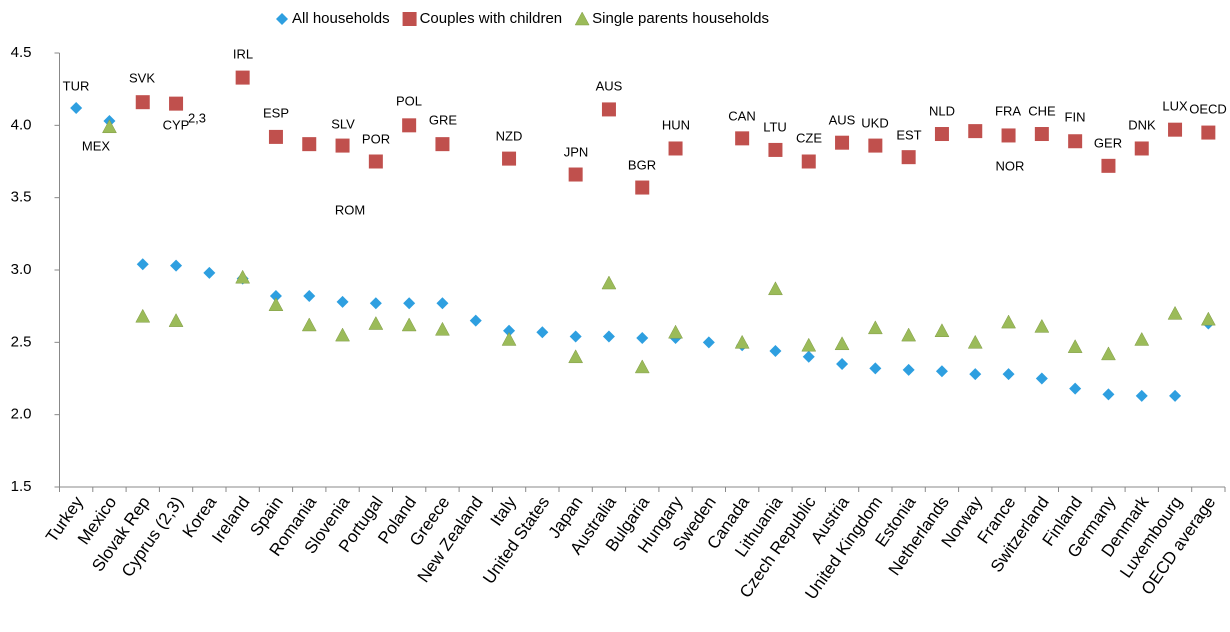 The image size is (1230, 632). I want to click on point-annotation: OECD, so click(1208, 108).